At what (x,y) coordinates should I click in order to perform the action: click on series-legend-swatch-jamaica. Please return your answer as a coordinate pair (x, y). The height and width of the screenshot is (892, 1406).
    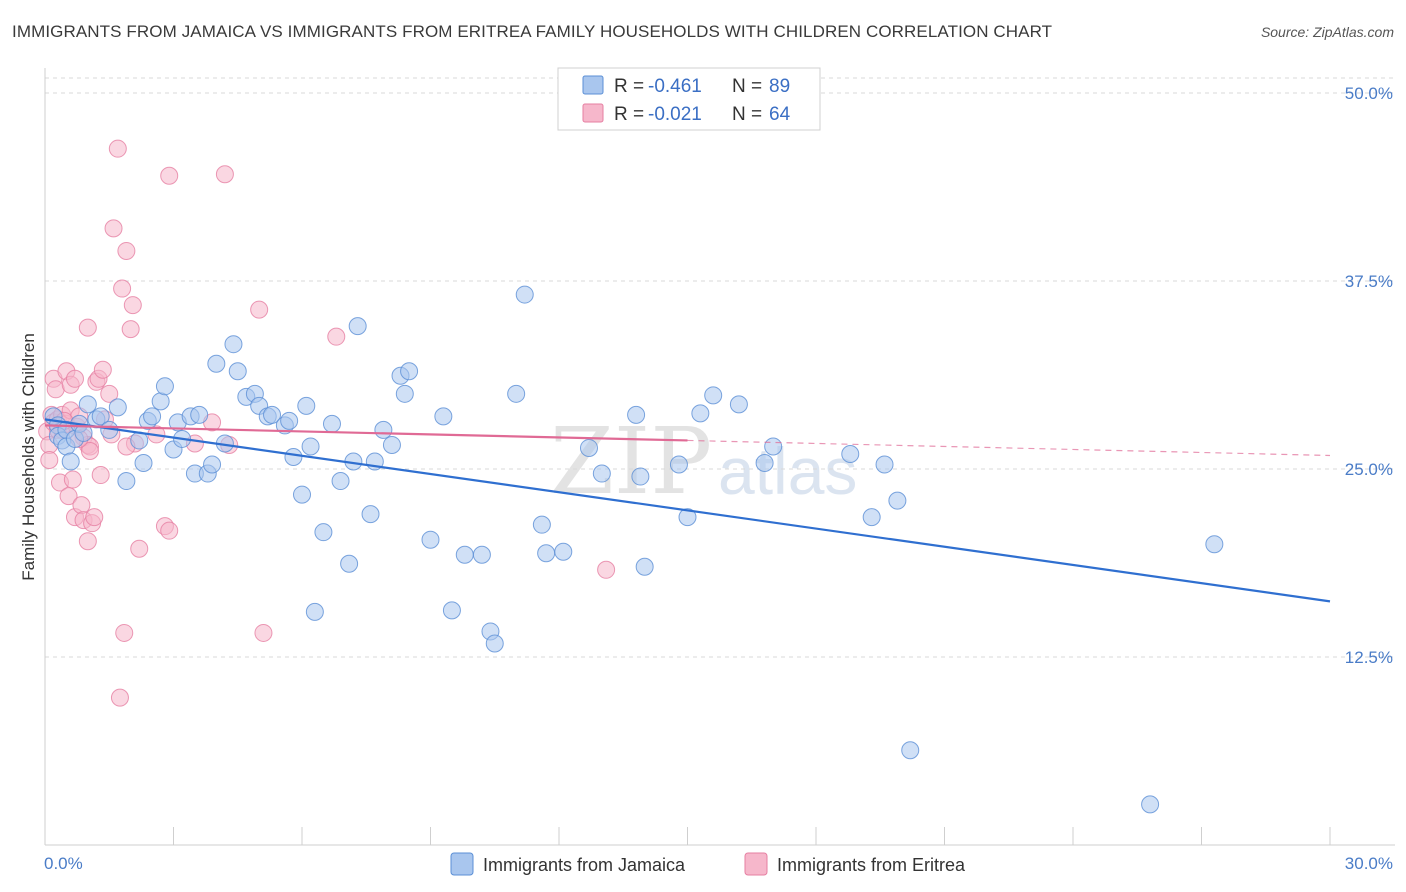
    Looking at the image, I should click on (462, 864).